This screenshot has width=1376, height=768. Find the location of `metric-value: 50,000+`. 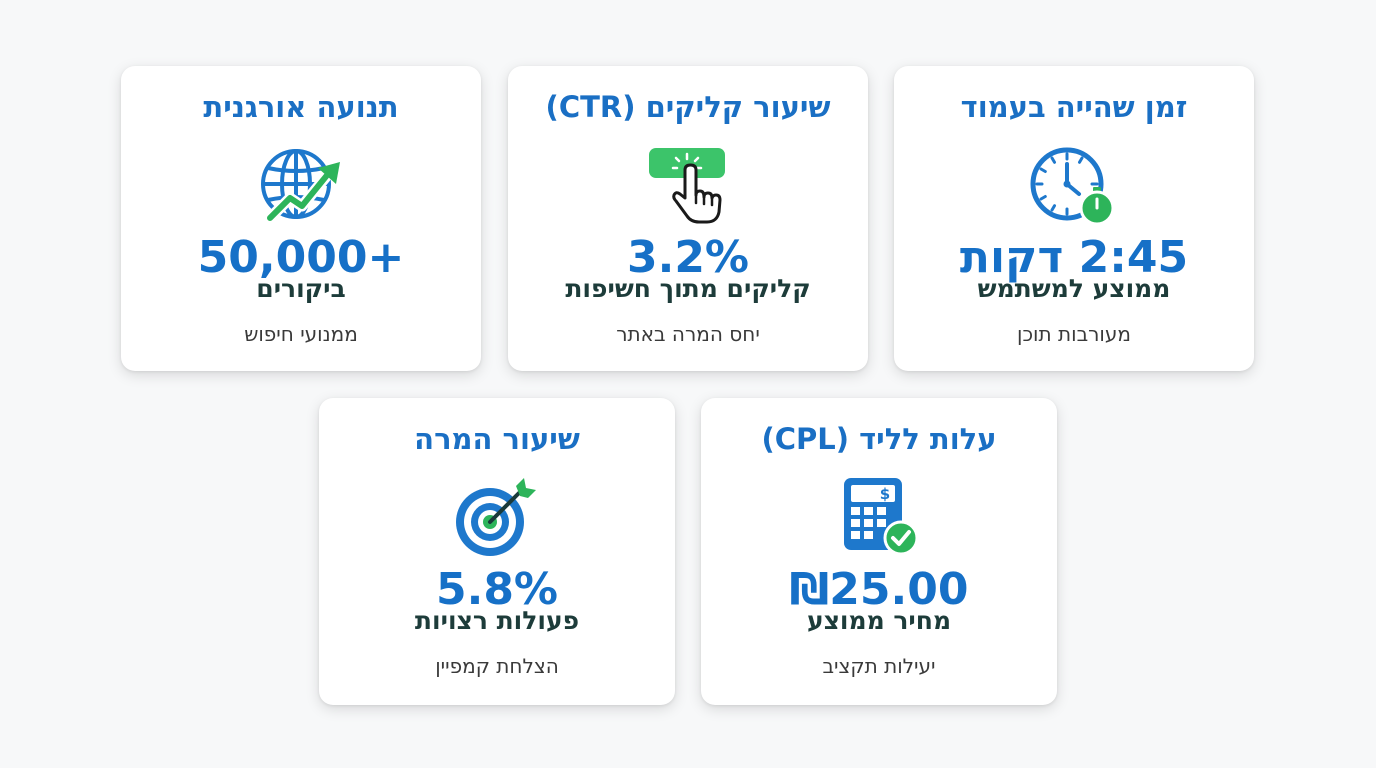

metric-value: 50,000+ is located at coordinates (301, 257).